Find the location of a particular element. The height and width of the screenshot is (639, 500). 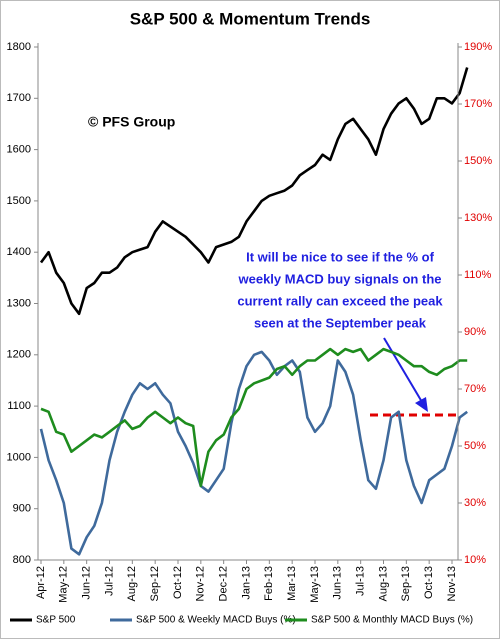

x-tick-label: Nov-13 is located at coordinates (452, 583).